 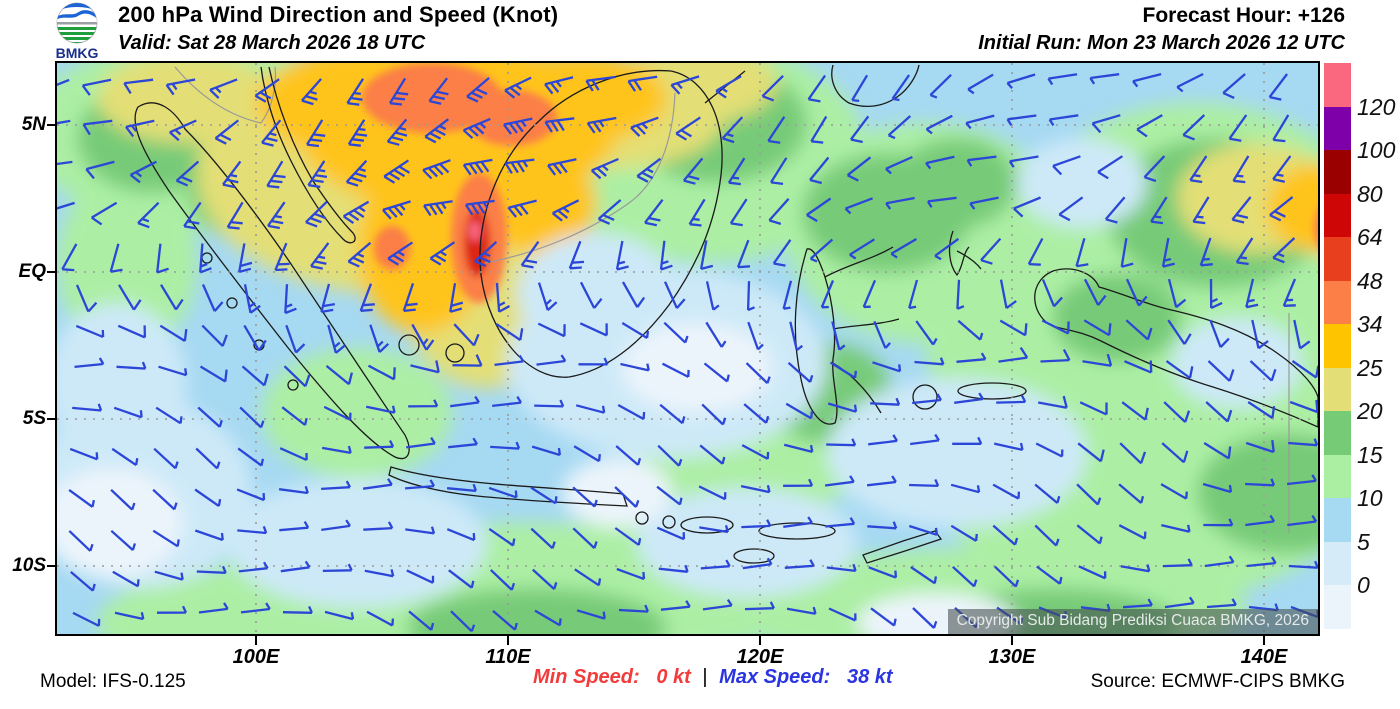 What do you see at coordinates (32, 271) in the screenshot?
I see `lat-label: EQ` at bounding box center [32, 271].